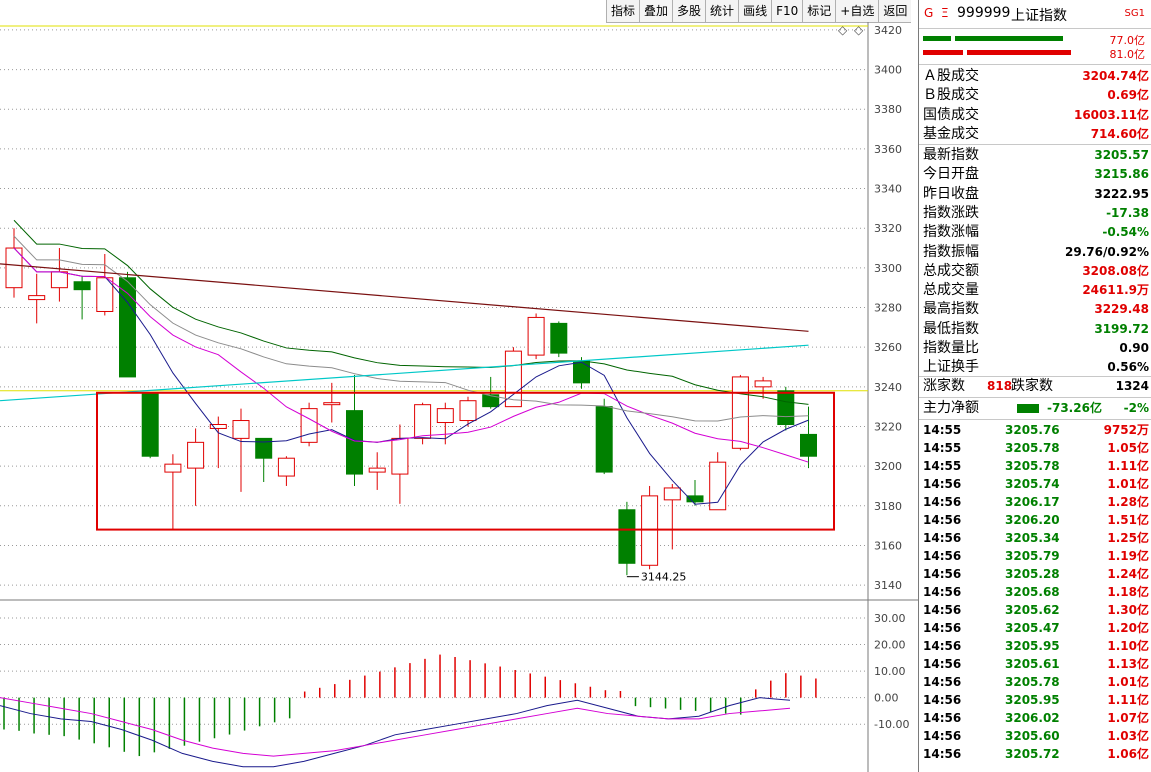  I want to click on stat-row: 今日开盘 3215.86, so click(1036, 174).